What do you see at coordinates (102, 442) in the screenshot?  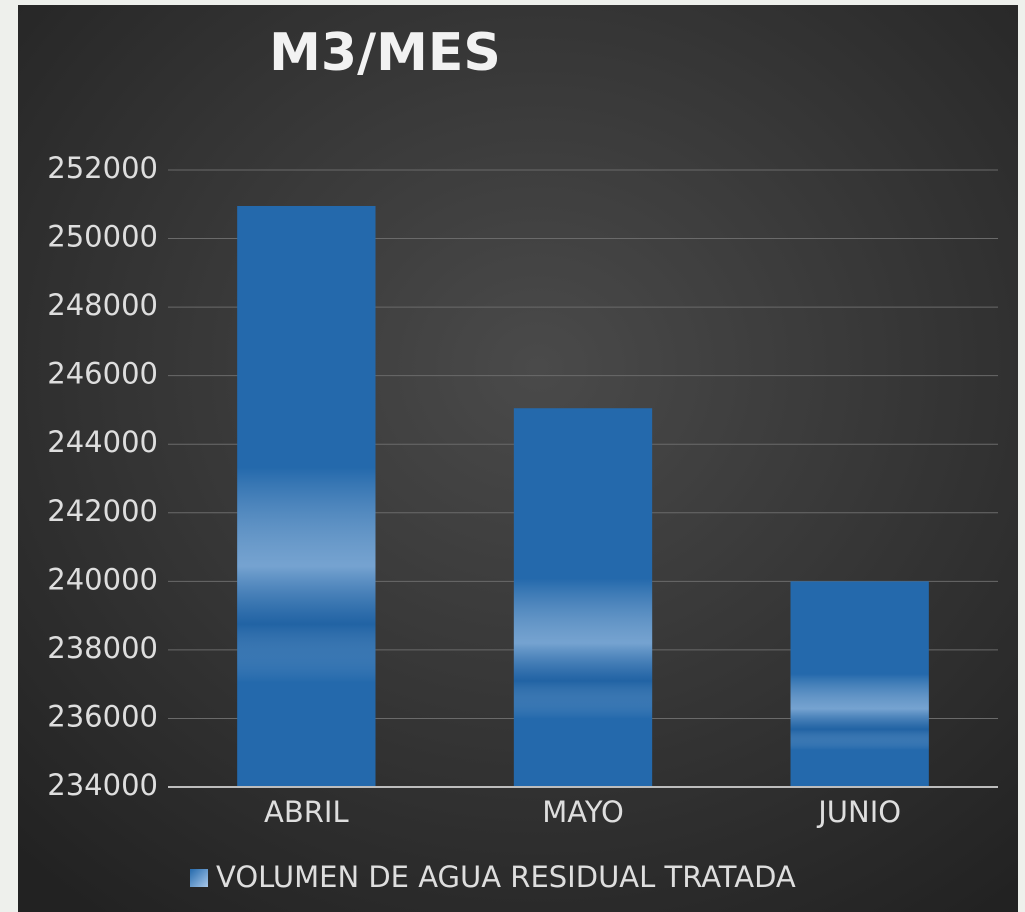 I see `y-tick-label: 244000` at bounding box center [102, 442].